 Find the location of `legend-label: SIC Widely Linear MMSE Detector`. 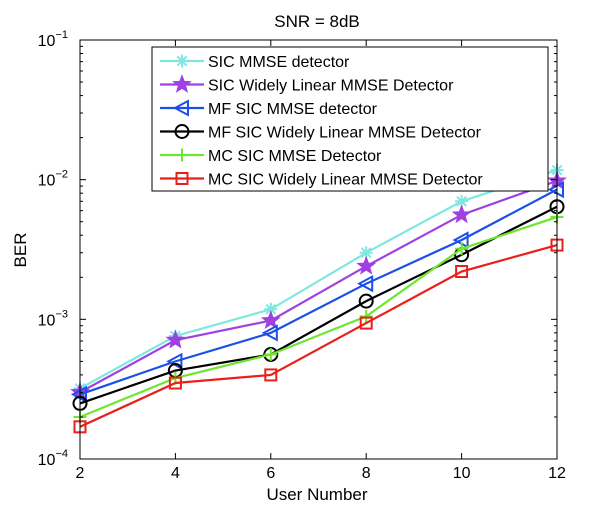

legend-label: SIC Widely Linear MMSE Detector is located at coordinates (331, 86).